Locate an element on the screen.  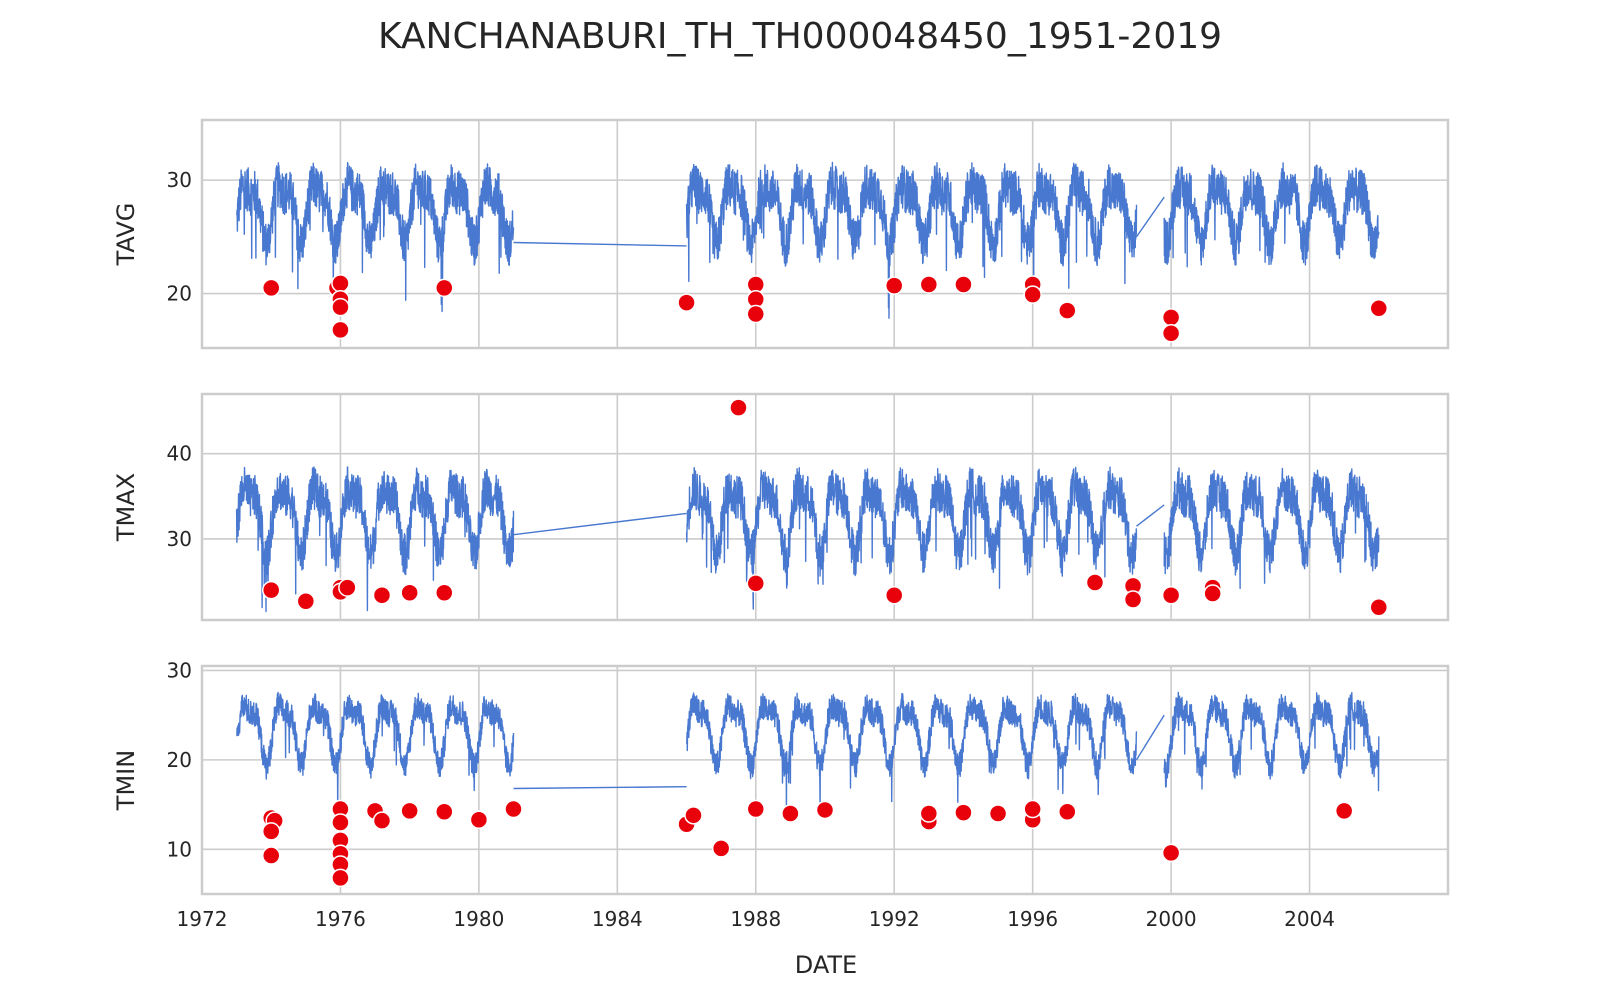
x-axis-ticks: 1972 1976 1980 1984 1988 1992 1996 2000 2004 is located at coordinates (756, 919).